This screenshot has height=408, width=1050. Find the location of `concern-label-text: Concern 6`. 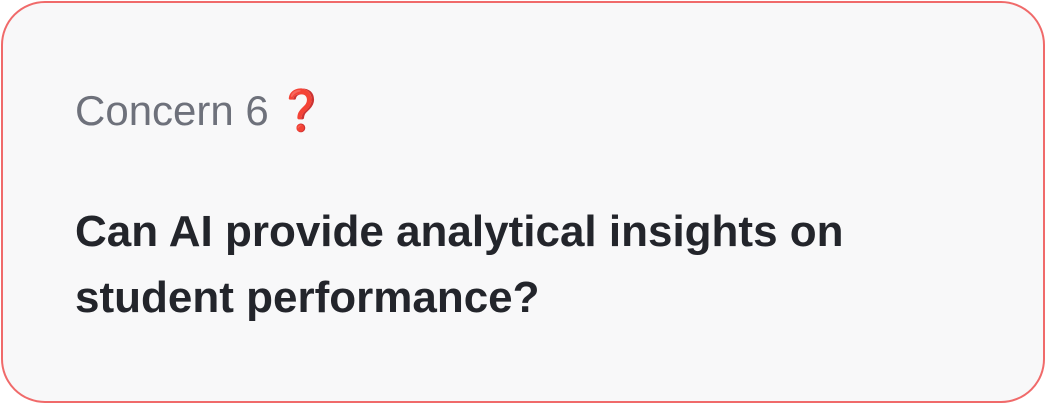

concern-label-text: Concern 6 is located at coordinates (172, 110).